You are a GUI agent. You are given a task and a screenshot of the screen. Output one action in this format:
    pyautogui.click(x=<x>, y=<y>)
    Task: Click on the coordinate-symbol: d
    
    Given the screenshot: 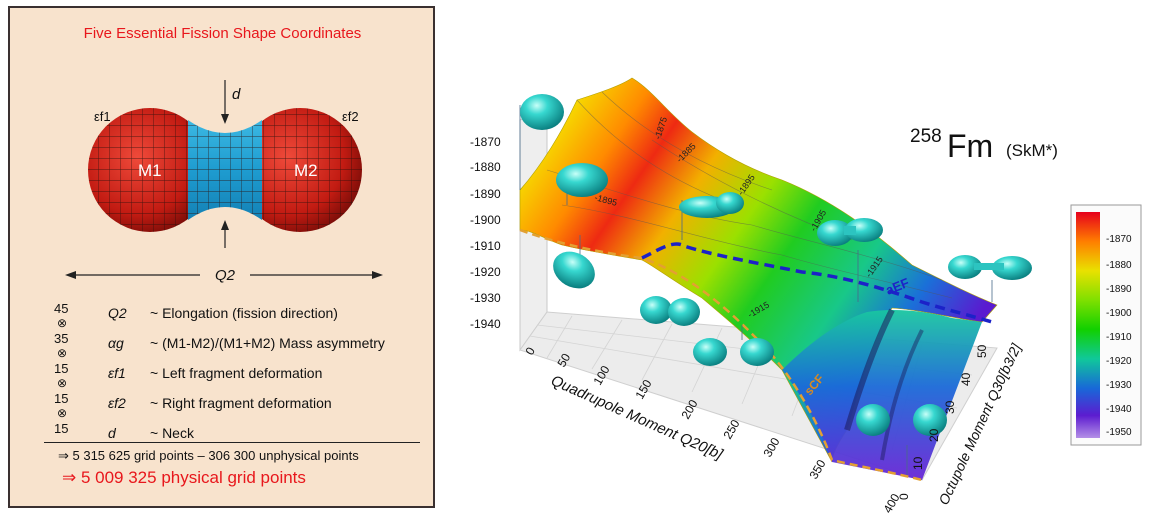 What is the action you would take?
    pyautogui.click(x=112, y=433)
    